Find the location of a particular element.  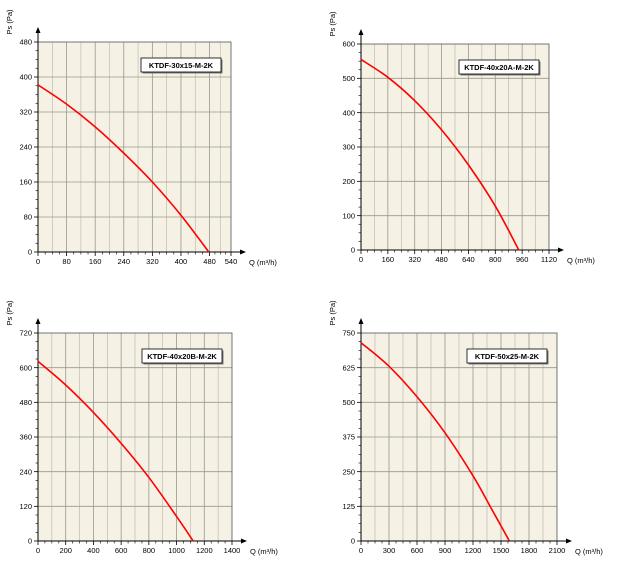

y-tick-label: 320 is located at coordinates (25, 112).